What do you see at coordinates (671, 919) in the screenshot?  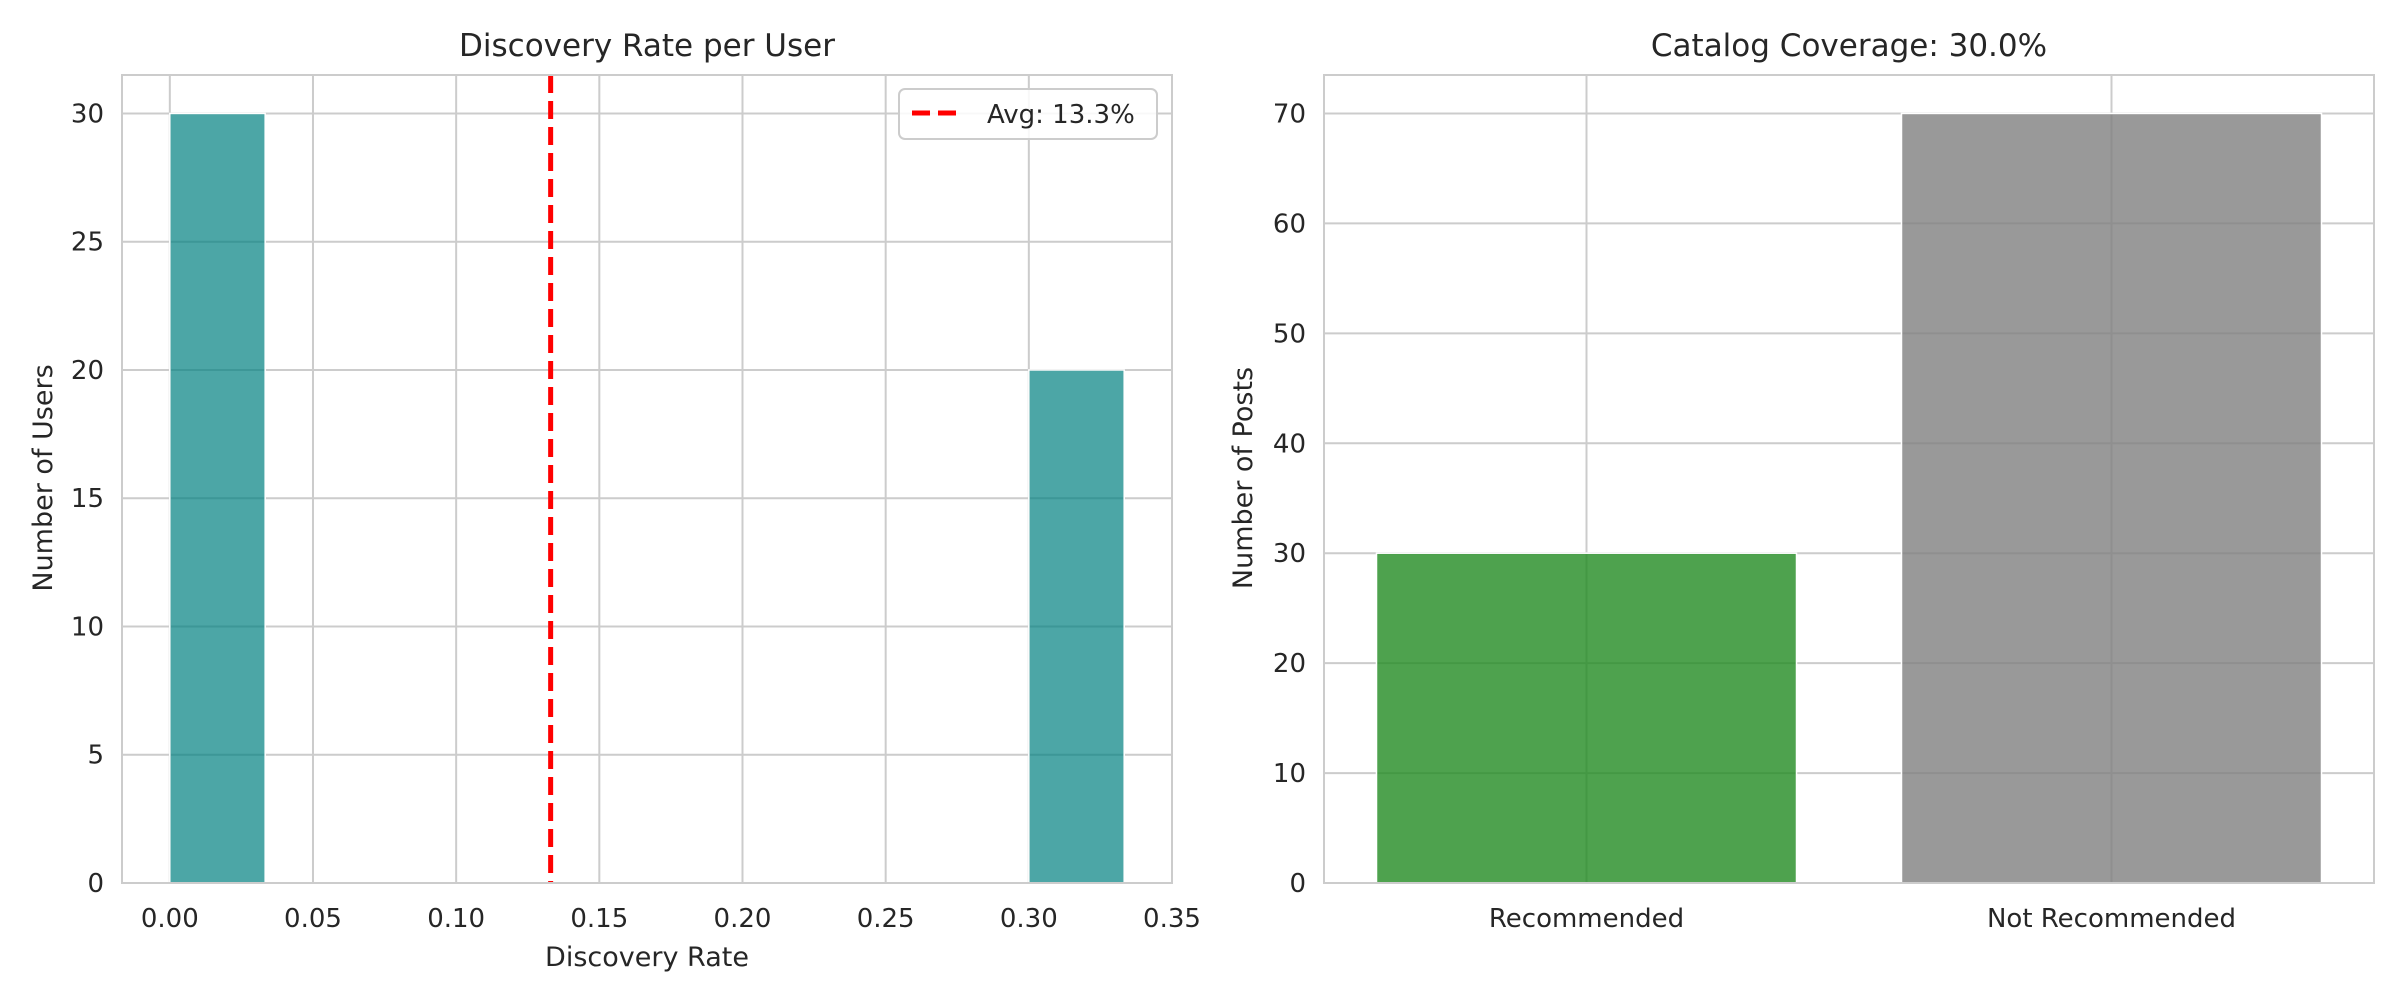 I see `histogram-xticks: 0.00 0.05 0.10 0.15 0.20 0.25 0.30 0.35` at bounding box center [671, 919].